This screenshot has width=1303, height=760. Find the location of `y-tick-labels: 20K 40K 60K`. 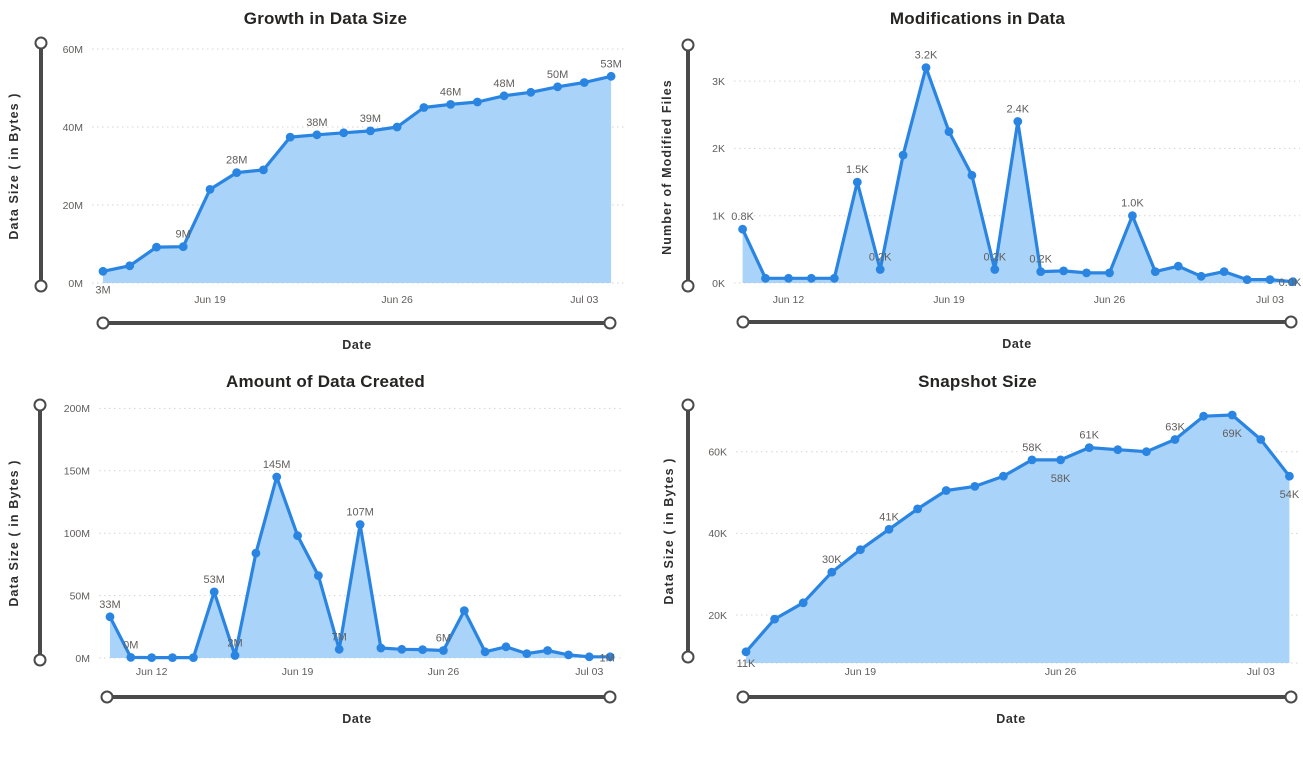

y-tick-labels: 20K 40K 60K is located at coordinates (717, 534).